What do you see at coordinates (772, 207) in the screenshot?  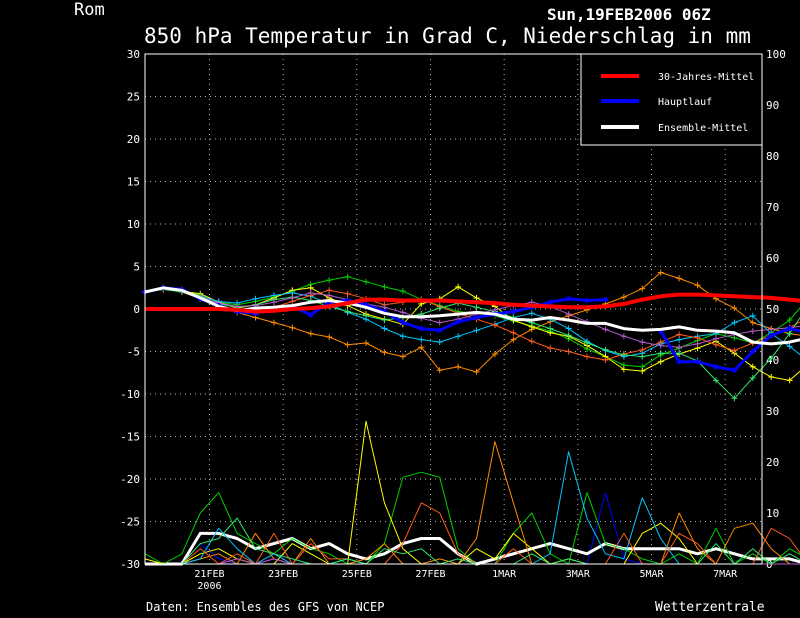 I see `y-right-tick-label: 70` at bounding box center [772, 207].